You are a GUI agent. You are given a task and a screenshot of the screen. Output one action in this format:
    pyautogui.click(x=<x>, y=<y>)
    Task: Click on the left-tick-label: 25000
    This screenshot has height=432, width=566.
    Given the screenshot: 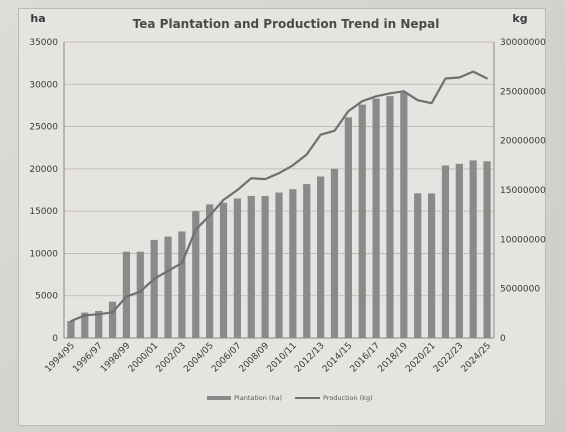 What is the action you would take?
    pyautogui.click(x=43, y=128)
    